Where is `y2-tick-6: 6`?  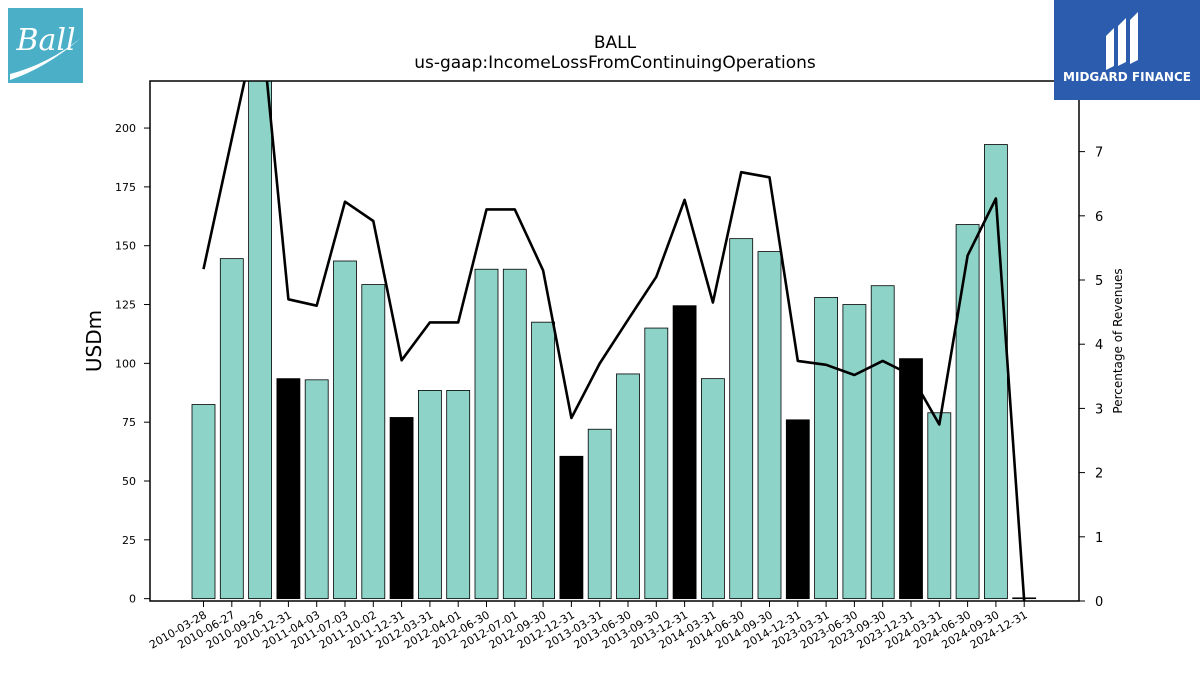 y2-tick-6: 6 is located at coordinates (1099, 217).